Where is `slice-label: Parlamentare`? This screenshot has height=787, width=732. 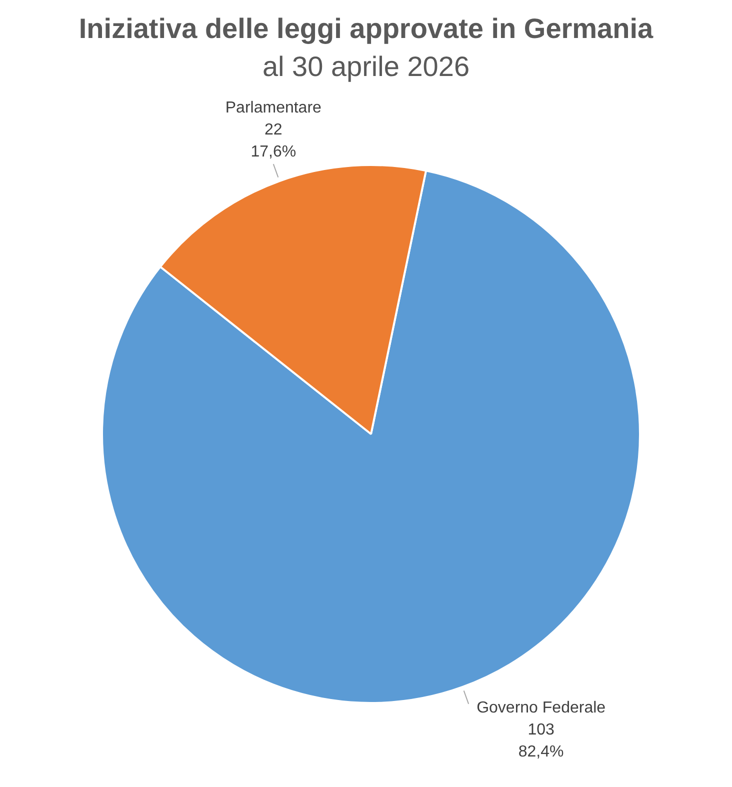
slice-label: Parlamentare is located at coordinates (273, 108).